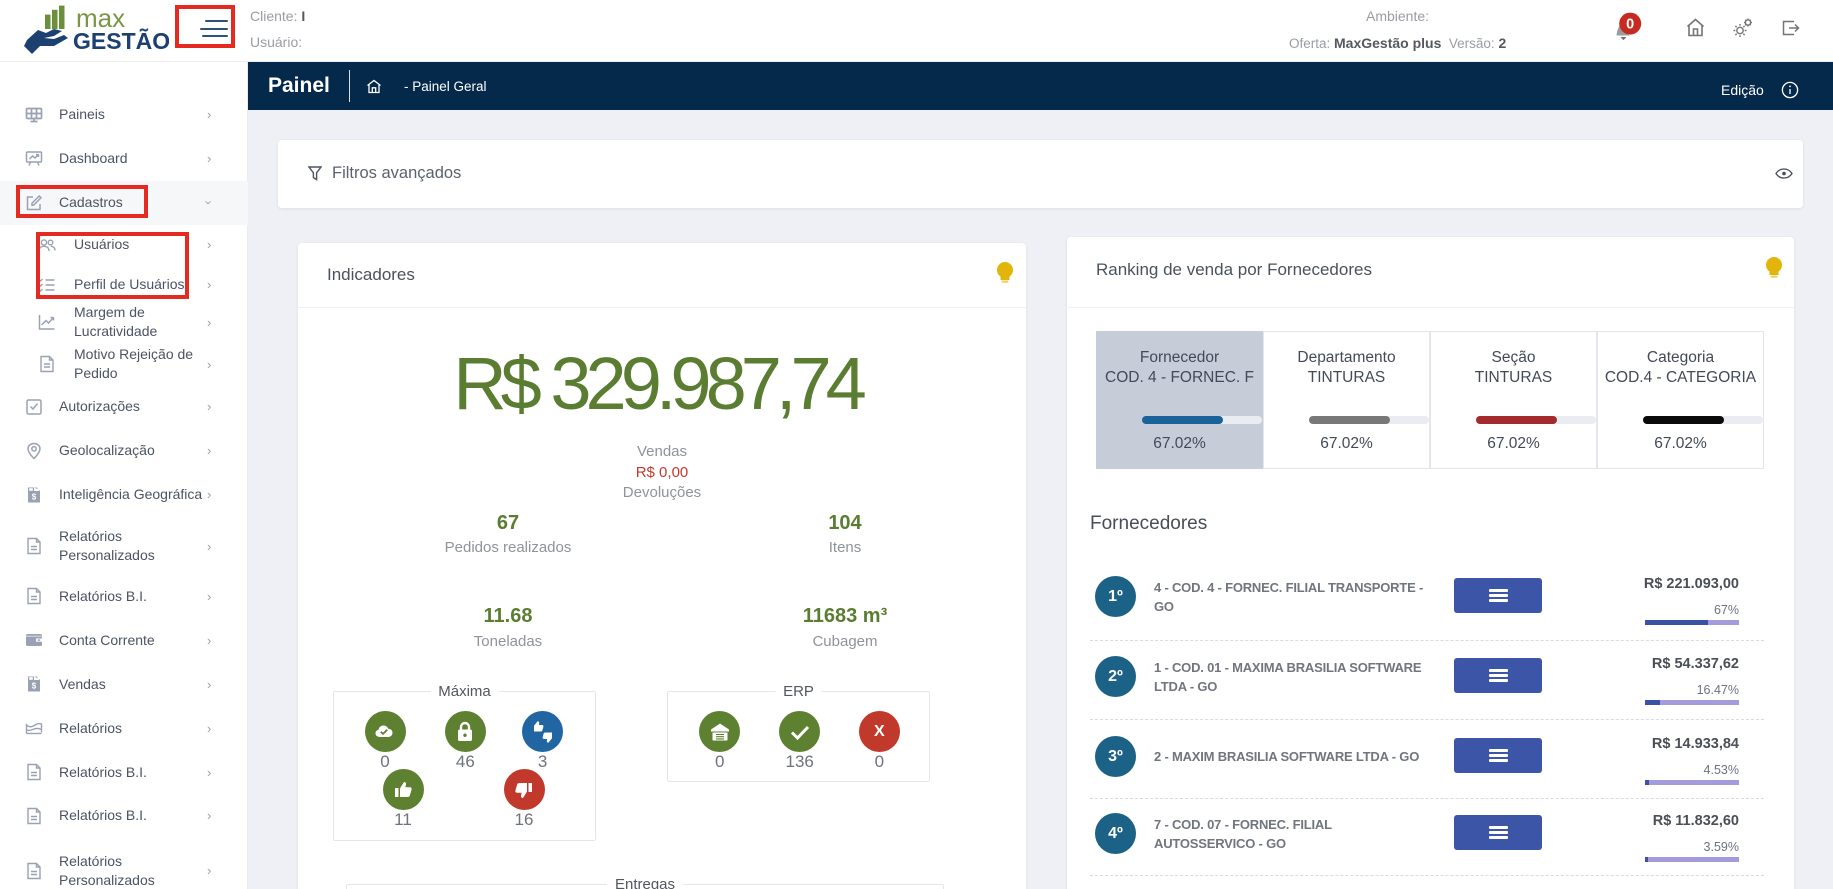  What do you see at coordinates (1630, 25) in the screenshot?
I see `svg-text: 0` at bounding box center [1630, 25].